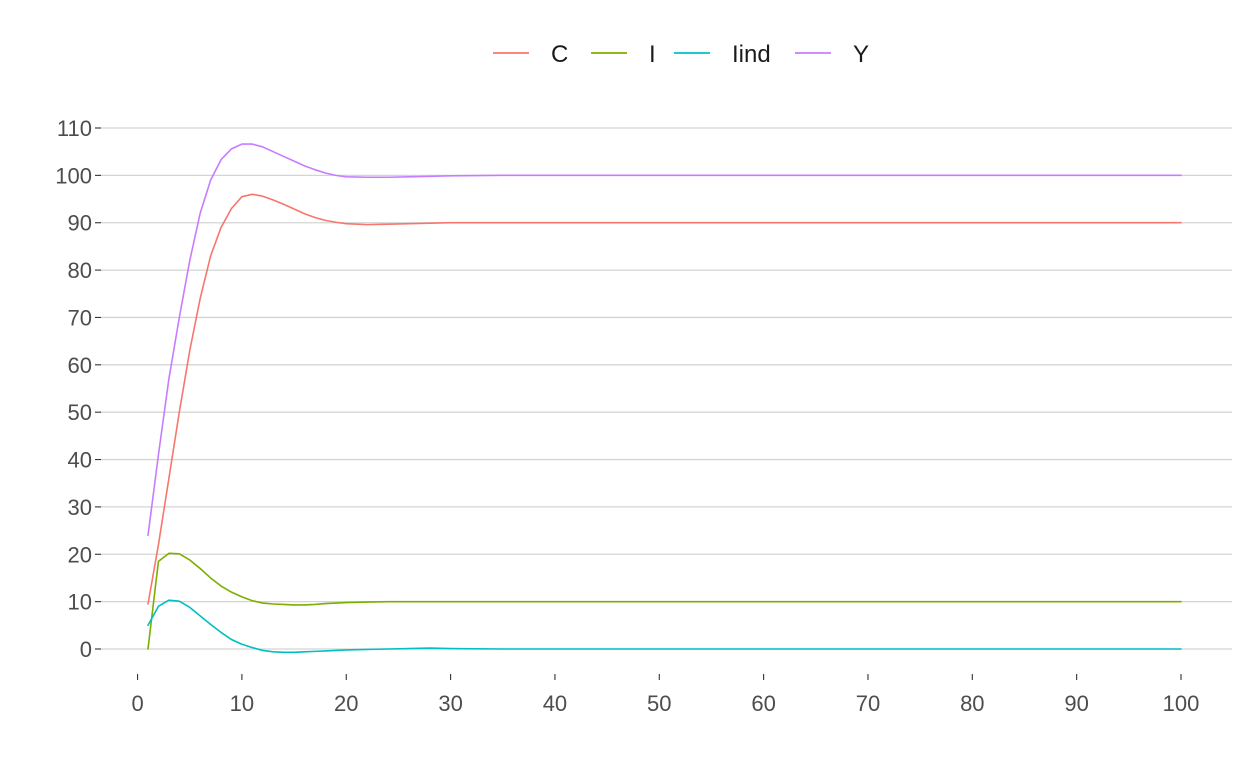  Describe the element at coordinates (861, 54) in the screenshot. I see `legend-label-y: Y` at that location.